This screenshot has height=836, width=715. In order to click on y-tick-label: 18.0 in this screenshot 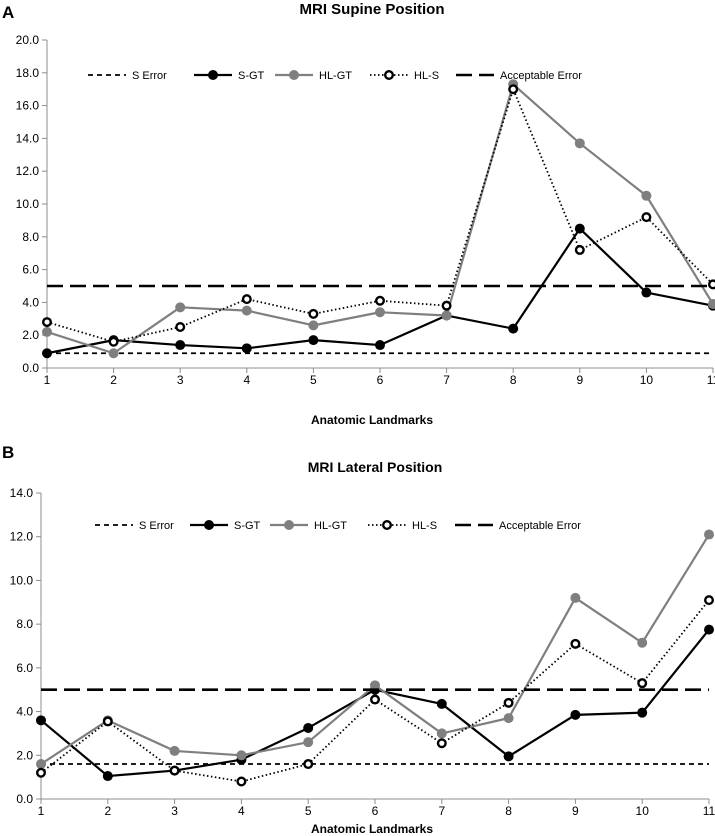, I will do `click(28, 73)`.